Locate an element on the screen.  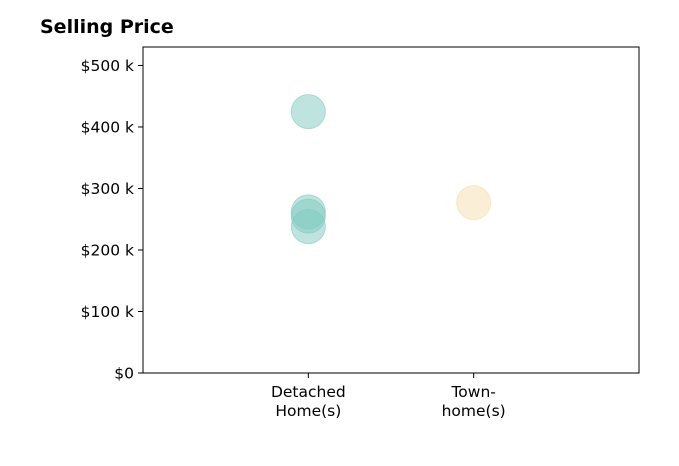
x-tick-label: Detached Home(s) is located at coordinates (308, 401).